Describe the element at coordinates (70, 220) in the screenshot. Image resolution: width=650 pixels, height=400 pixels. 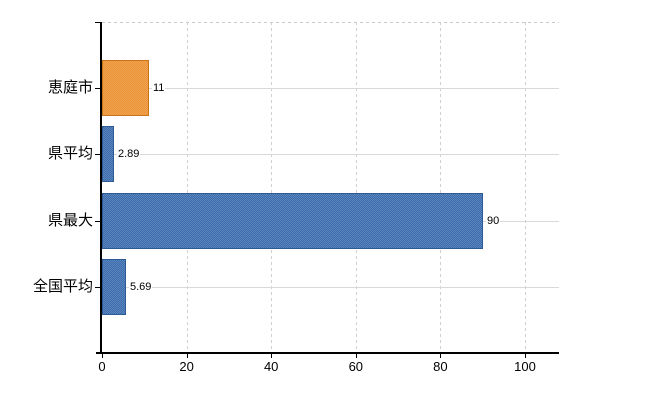
I see `category-label: 県最大` at that location.